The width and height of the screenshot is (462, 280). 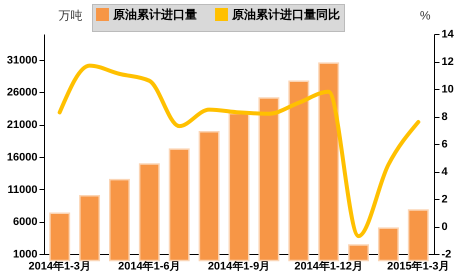 What do you see at coordinates (445, 144) in the screenshot?
I see `y2-tick-label: 6` at bounding box center [445, 144].